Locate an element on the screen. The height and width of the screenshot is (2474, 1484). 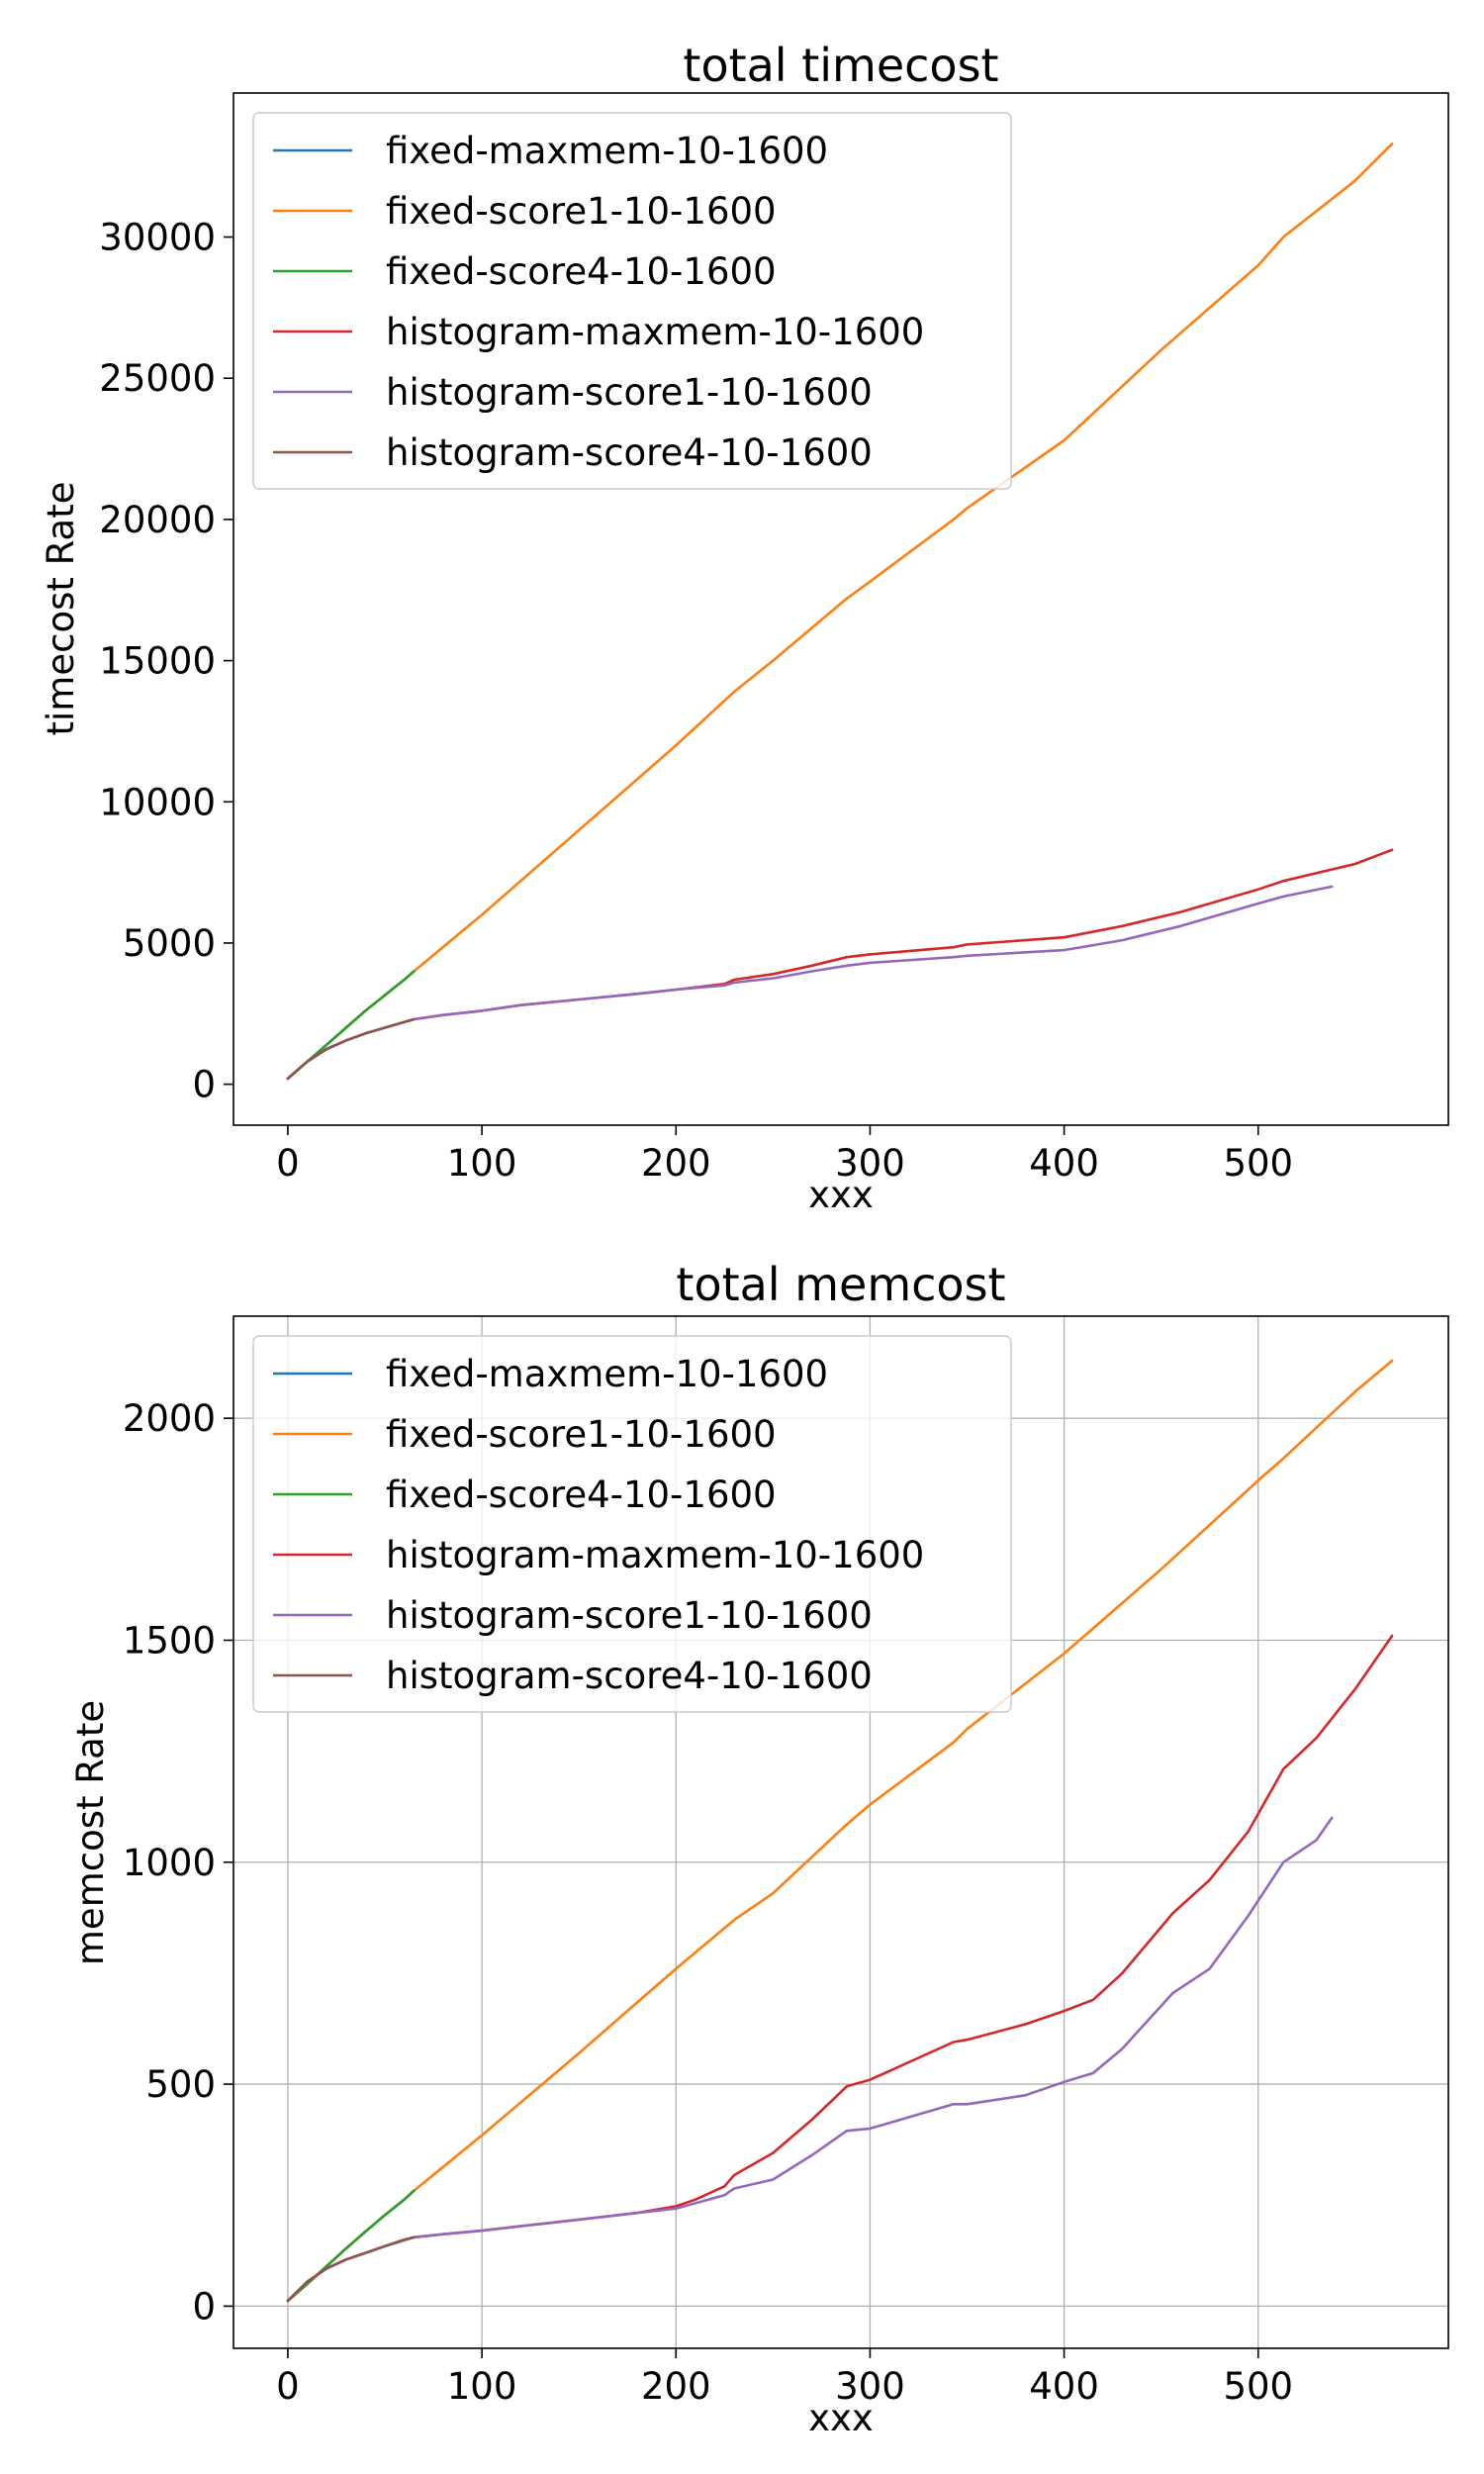
chart-title: total memcost is located at coordinates (840, 1285).